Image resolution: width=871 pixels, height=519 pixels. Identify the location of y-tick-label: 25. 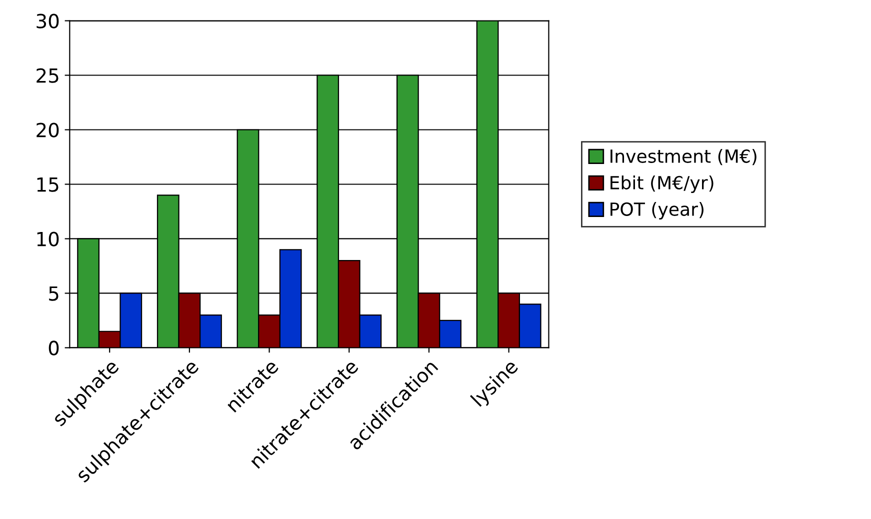
(47, 75).